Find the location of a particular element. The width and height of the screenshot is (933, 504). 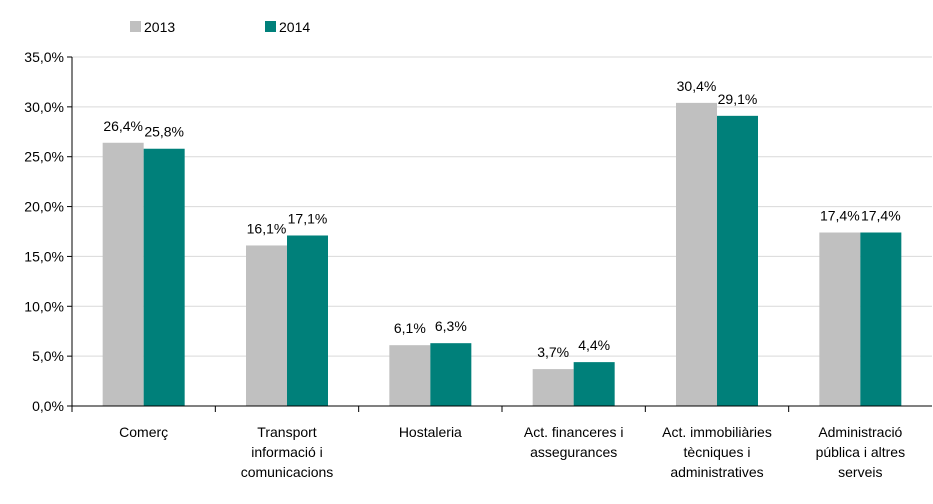

y-tick-label: 15,0% is located at coordinates (44, 256).